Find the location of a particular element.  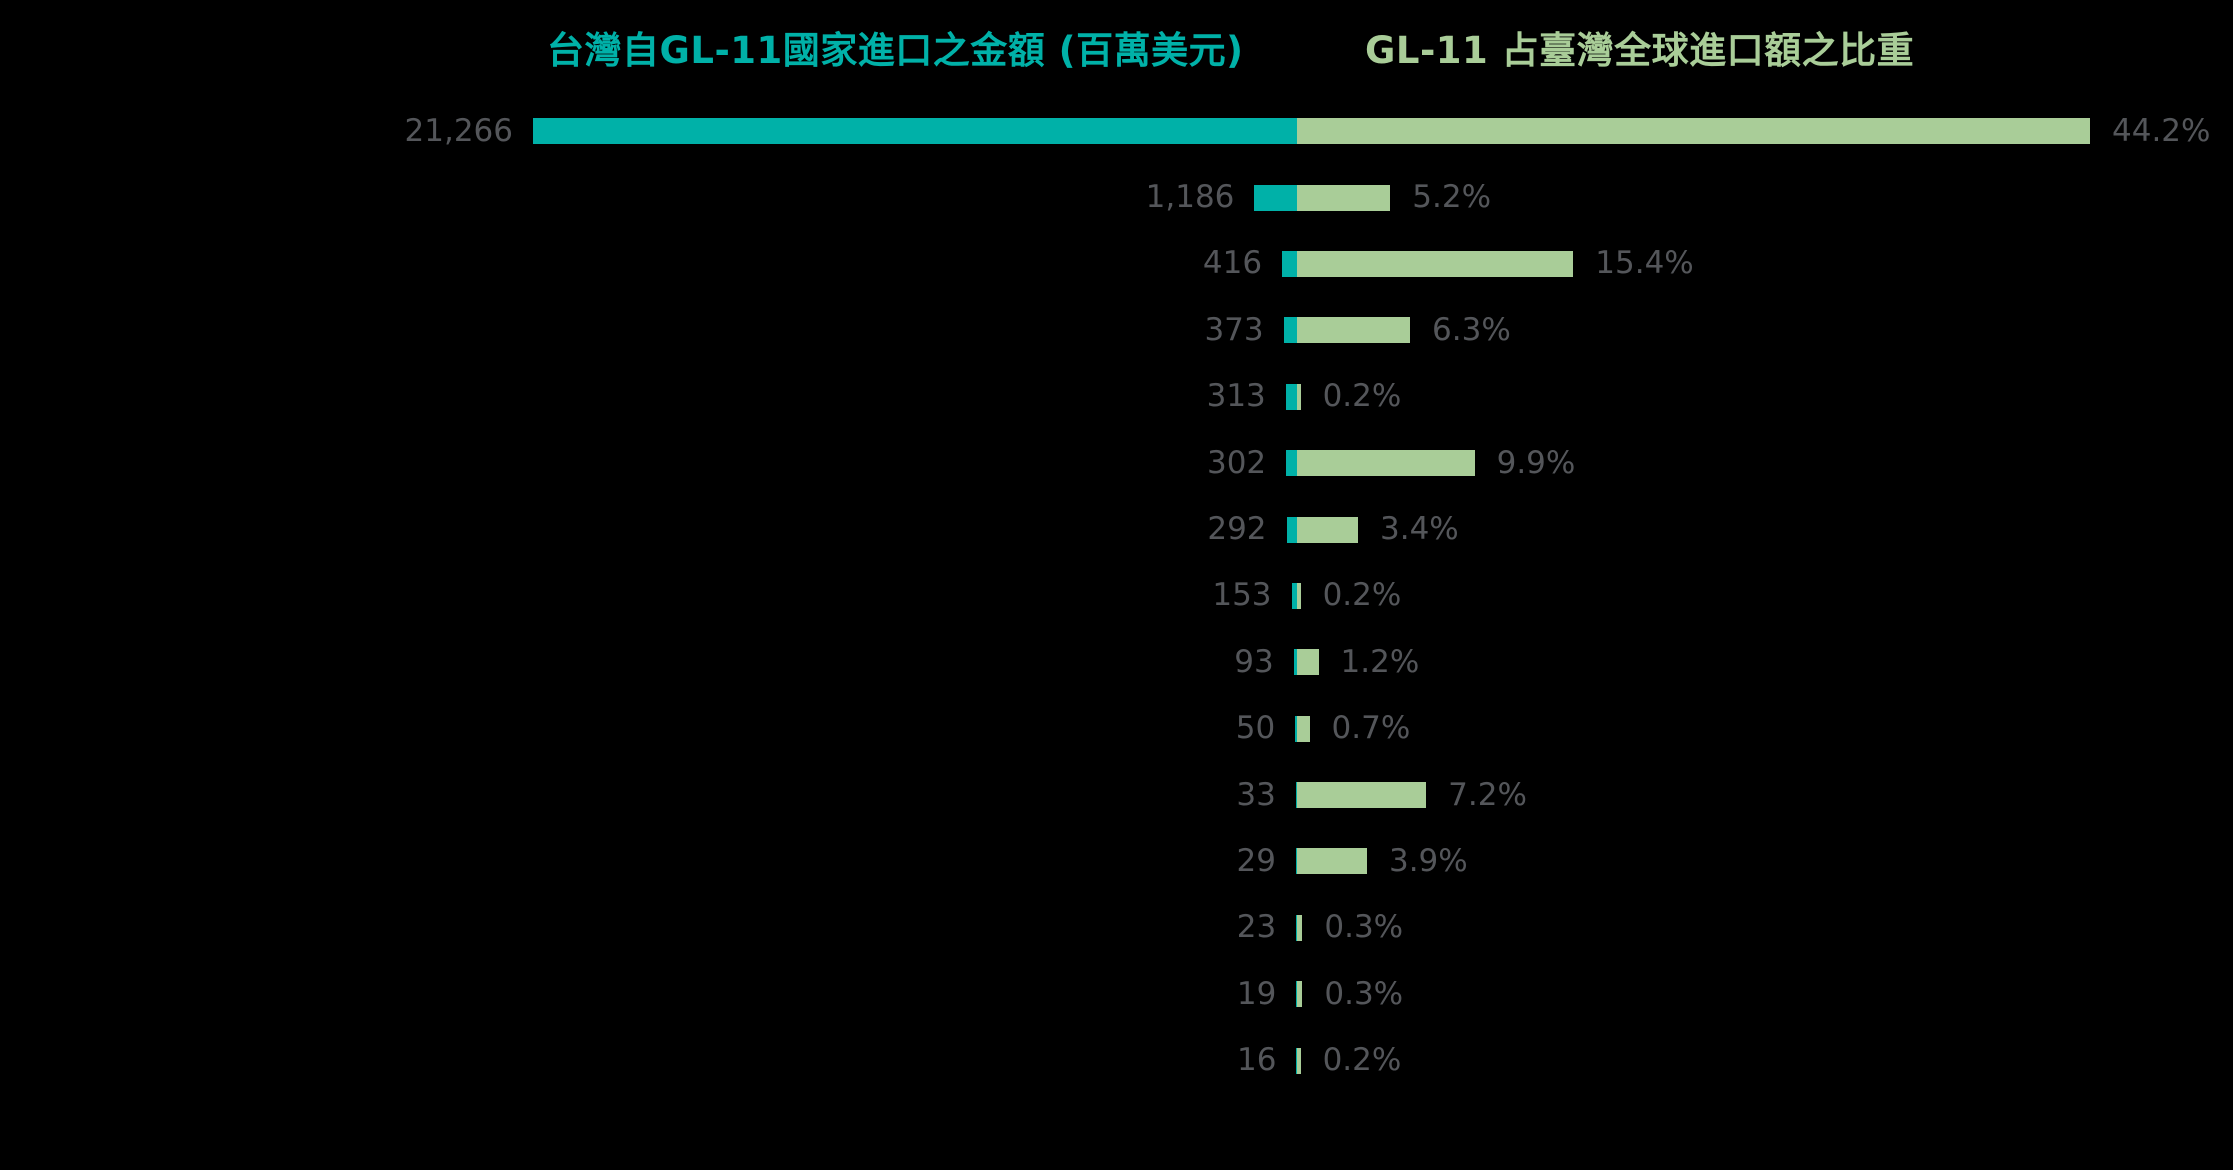

import-value-cell: 33 is located at coordinates (648, 794).